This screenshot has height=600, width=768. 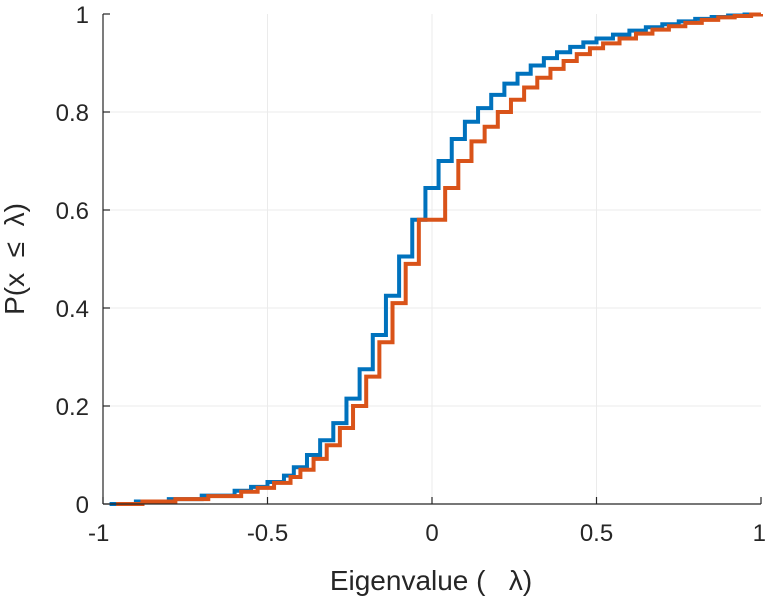 What do you see at coordinates (596, 533) in the screenshot?
I see `x-tick-label: 0.5` at bounding box center [596, 533].